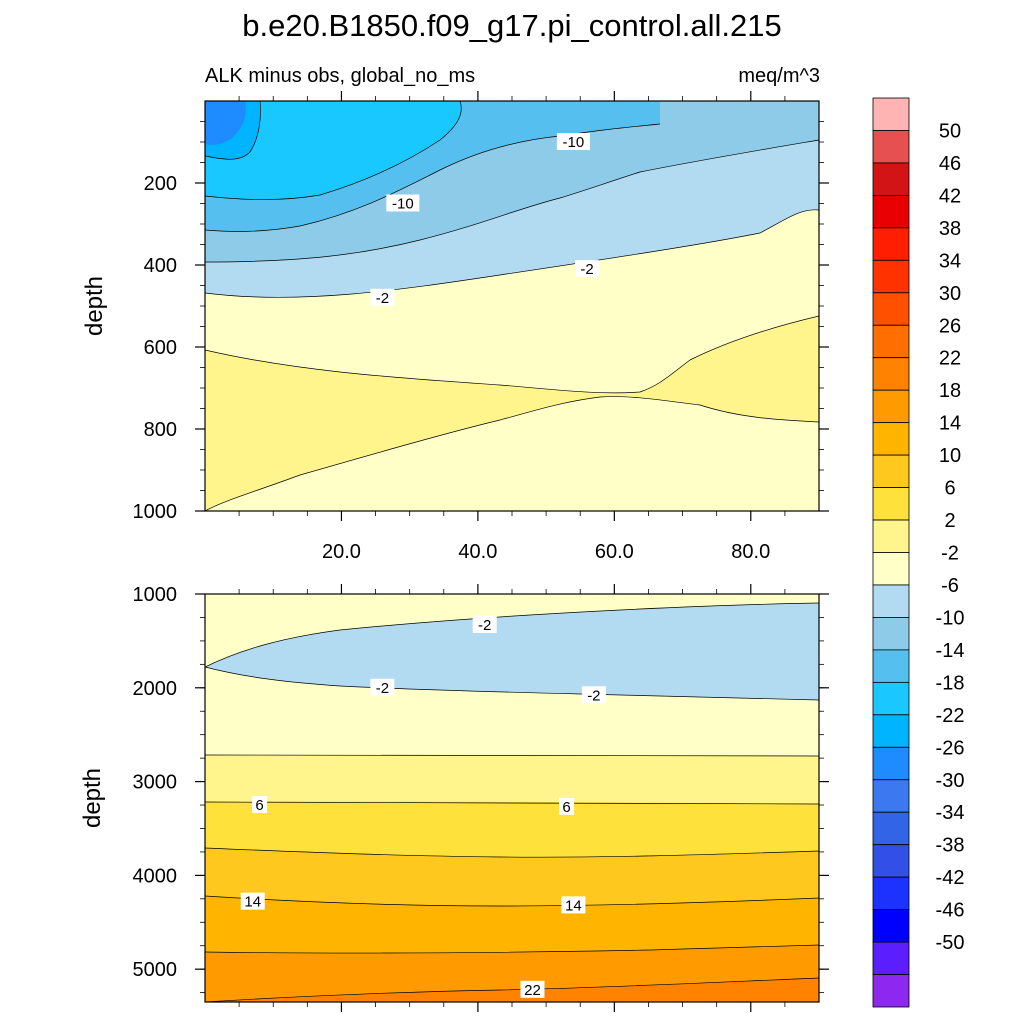 This screenshot has height=1024, width=1024. I want to click on colorbar-label: -34, so click(950, 813).